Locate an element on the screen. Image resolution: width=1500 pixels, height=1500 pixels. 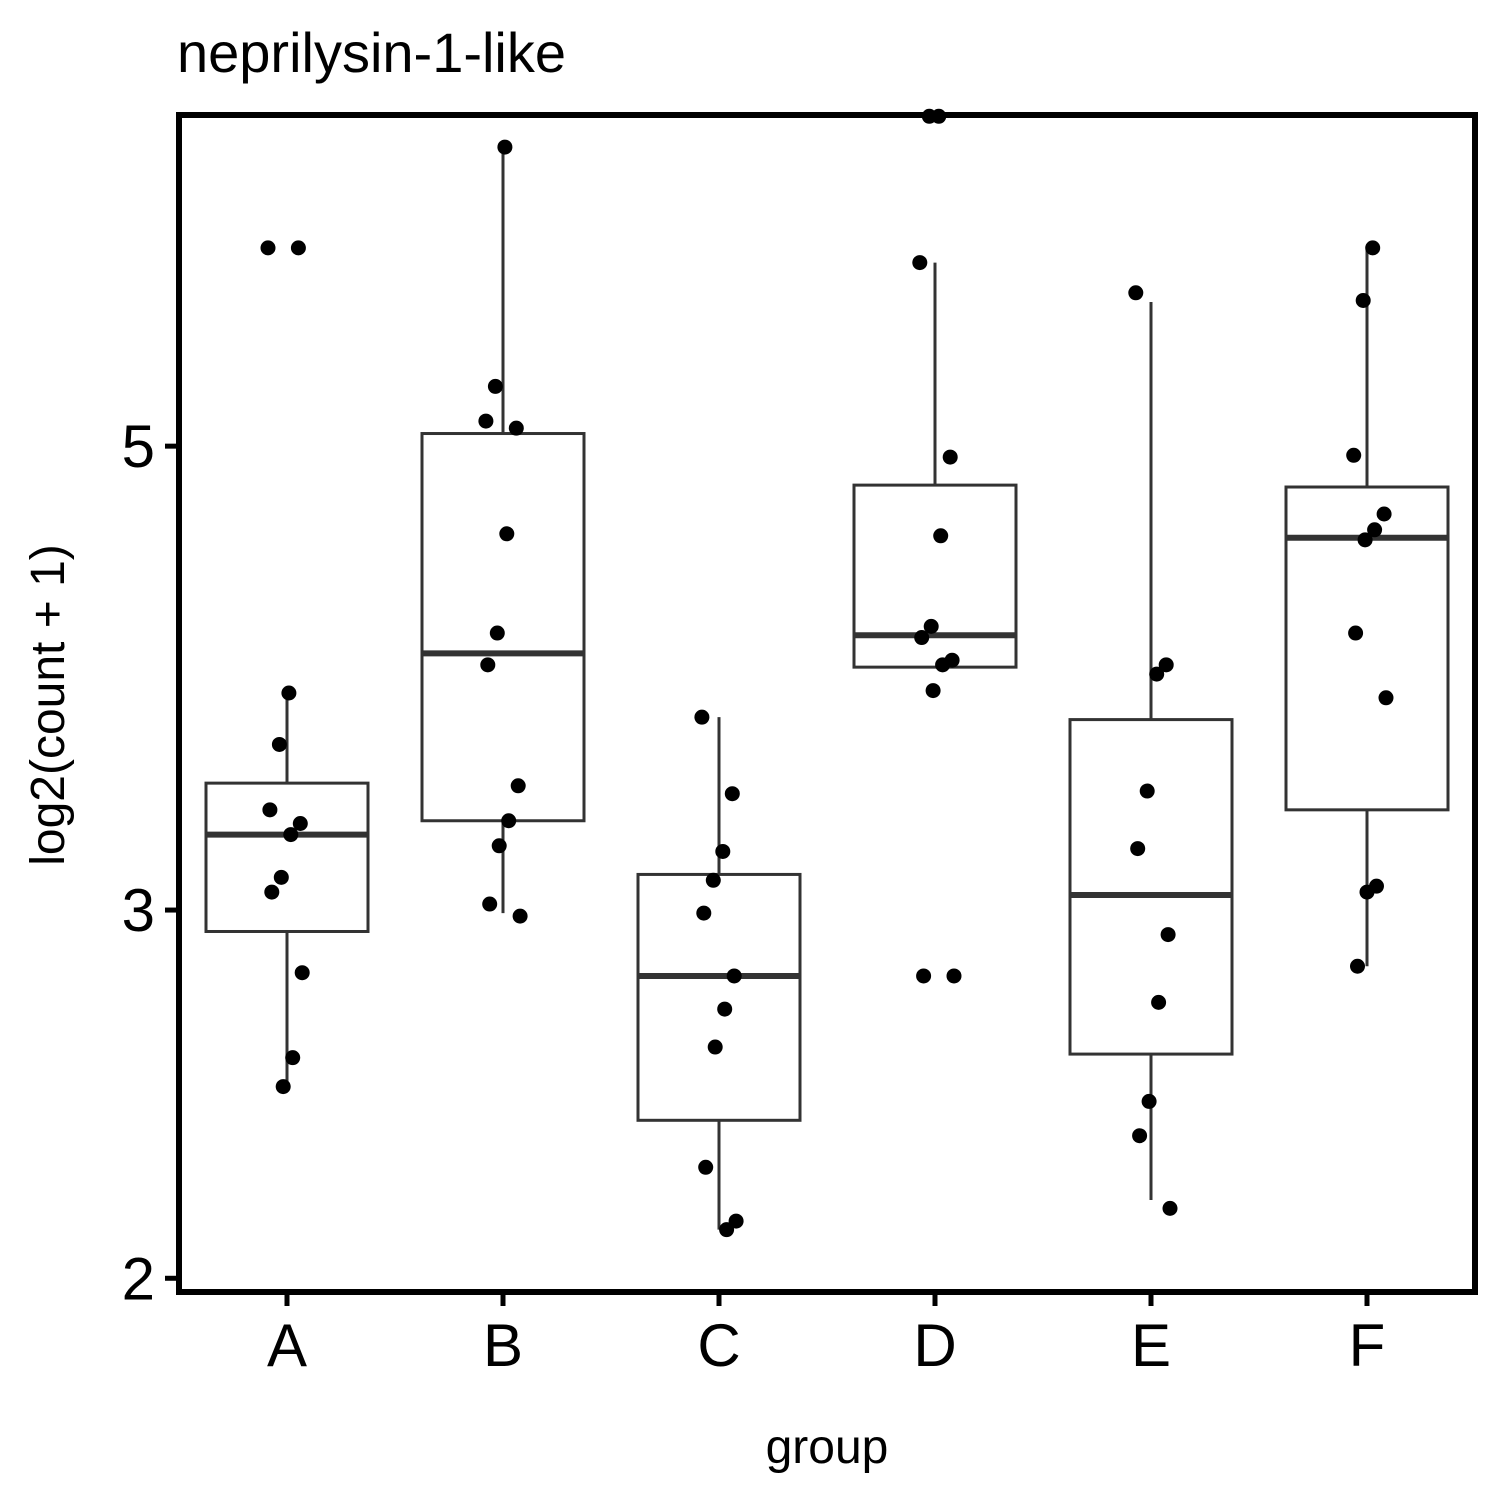
x-tick-label-E: E is located at coordinates (1151, 1345).